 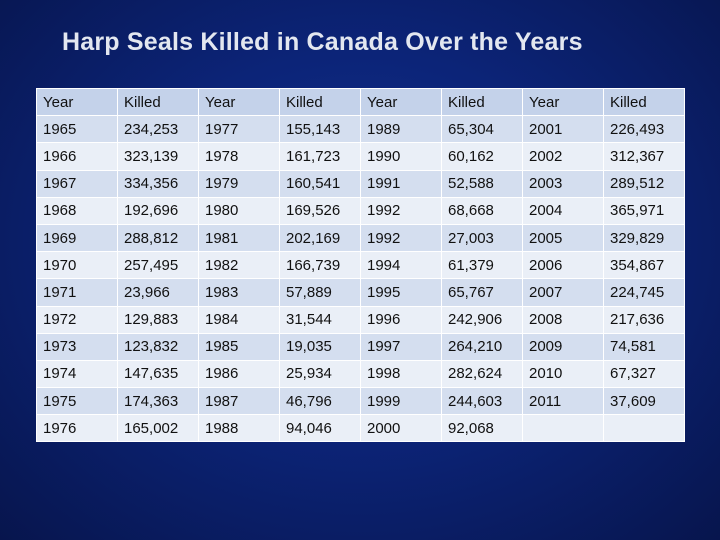 I want to click on year-cell: 1999, so click(x=401, y=401).